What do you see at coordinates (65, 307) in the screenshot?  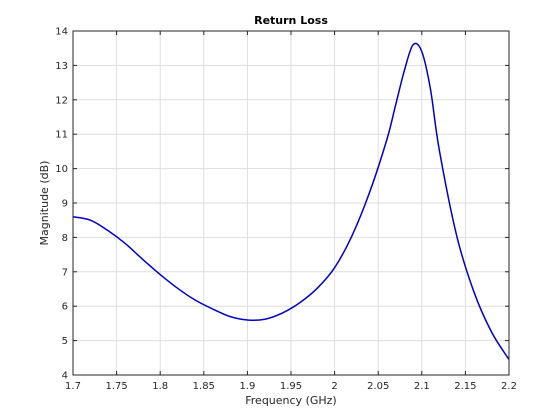 I see `y-tick-label: 6` at bounding box center [65, 307].